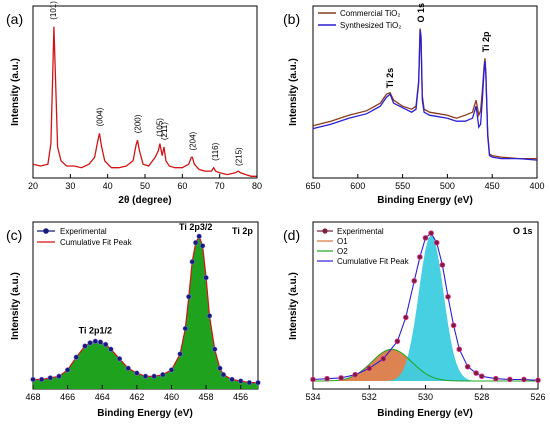 This screenshot has height=429, width=550. Describe the element at coordinates (312, 397) in the screenshot. I see `x-tick-label: 534` at that location.